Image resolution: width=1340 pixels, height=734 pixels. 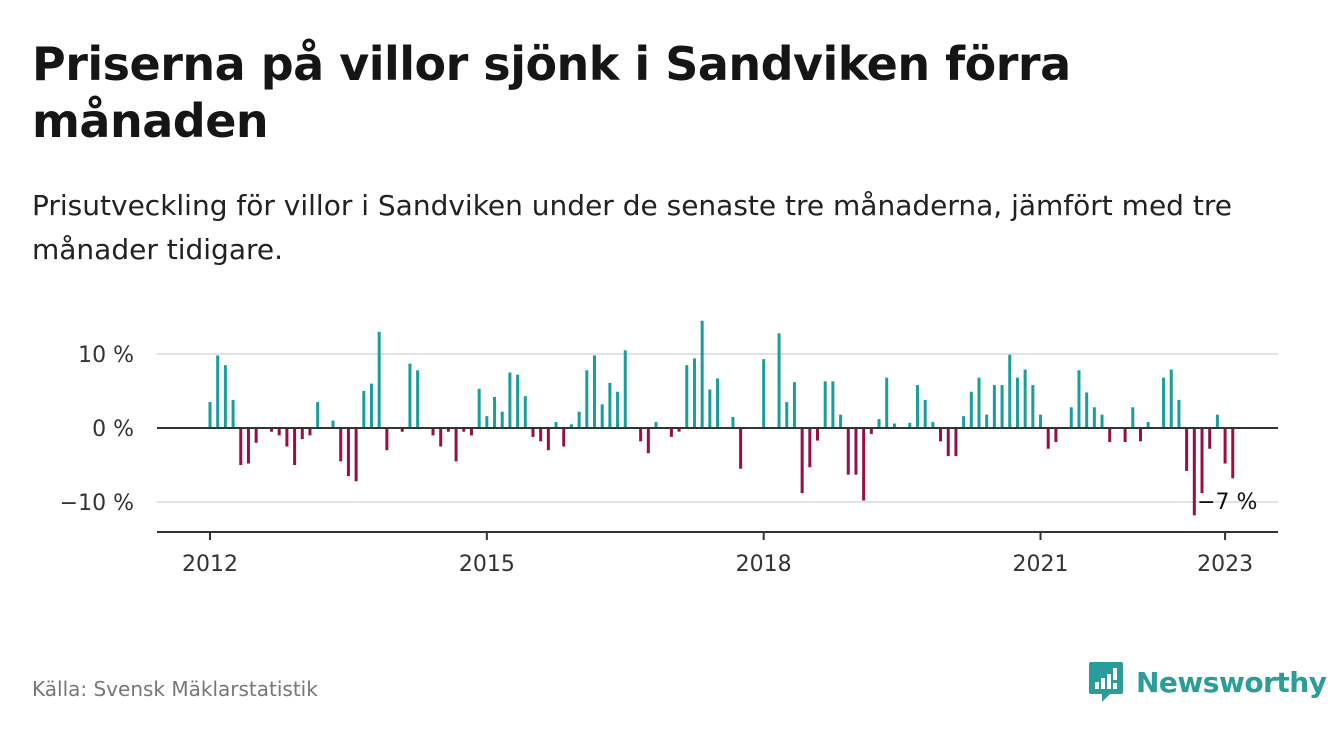 What do you see at coordinates (97, 503) in the screenshot?
I see `y-tick-label: −10 %` at bounding box center [97, 503].